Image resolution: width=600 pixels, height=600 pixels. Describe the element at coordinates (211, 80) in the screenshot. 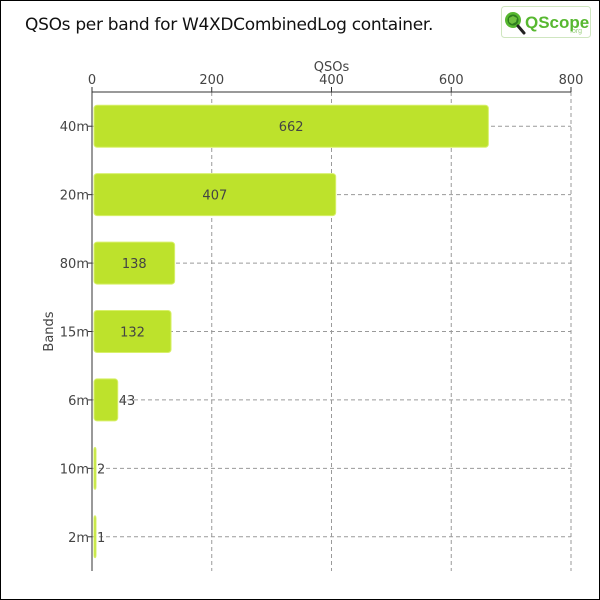

I see `x-tick-label: 200` at that location.